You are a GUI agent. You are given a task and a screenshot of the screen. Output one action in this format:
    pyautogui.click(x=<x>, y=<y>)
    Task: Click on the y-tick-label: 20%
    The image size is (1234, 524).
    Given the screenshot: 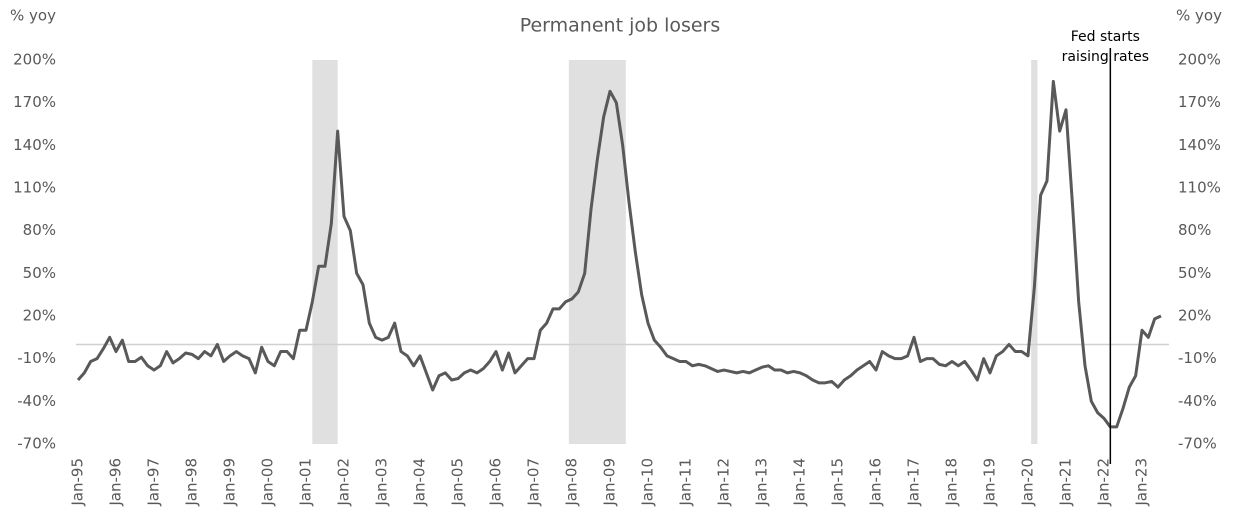 What is the action you would take?
    pyautogui.click(x=39, y=316)
    